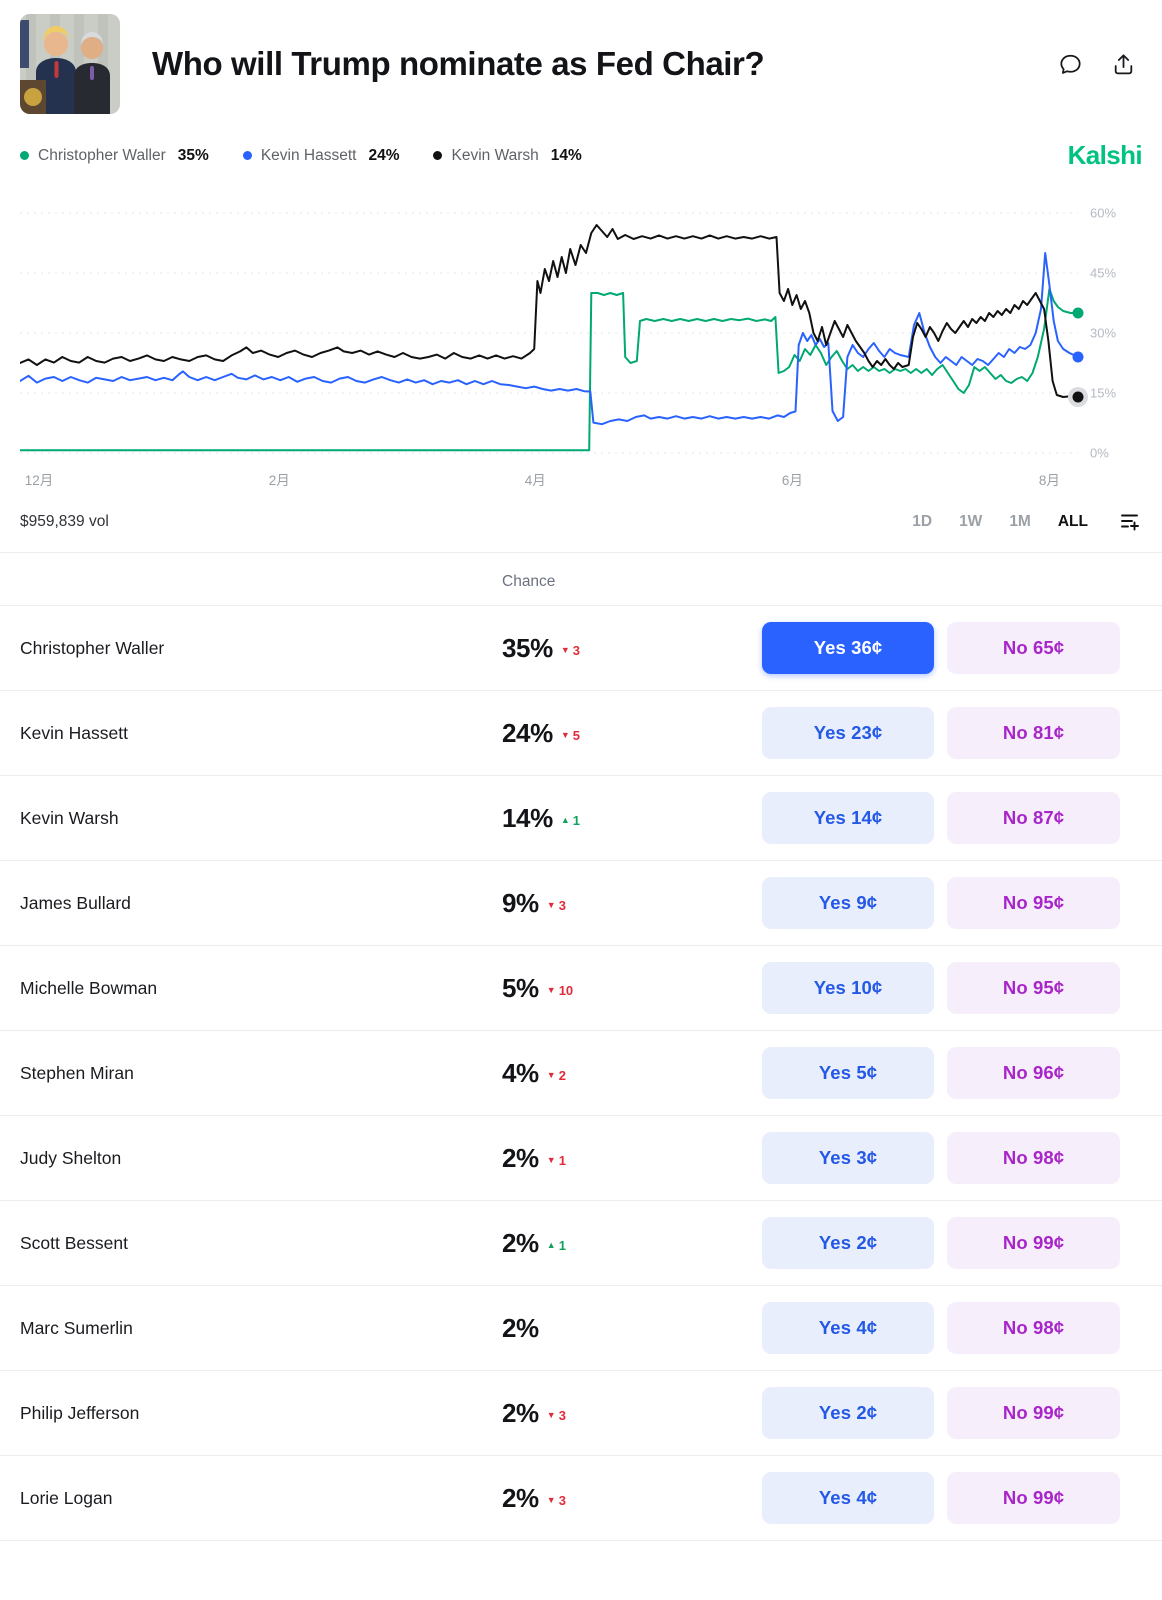  What do you see at coordinates (848, 733) in the screenshot?
I see `yes-button: Yes 23¢` at bounding box center [848, 733].